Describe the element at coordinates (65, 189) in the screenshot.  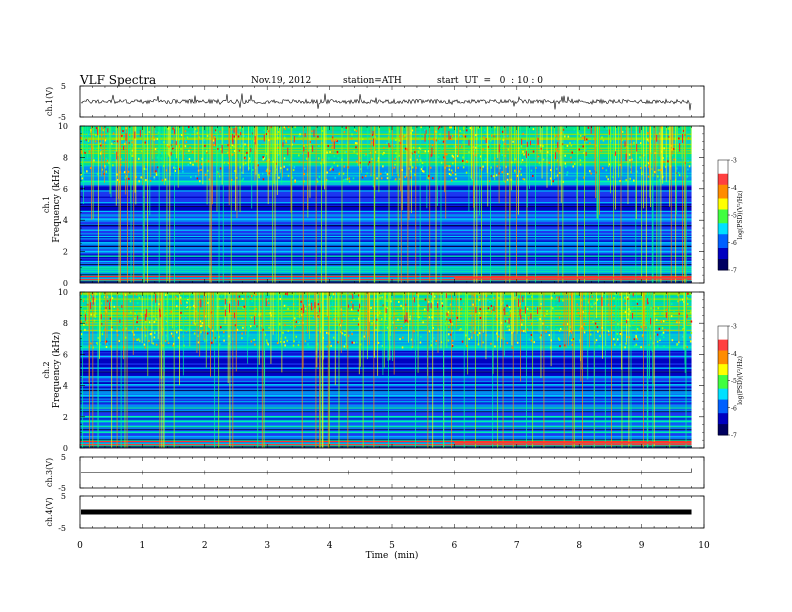
I see `y-tick-label: 6` at that location.